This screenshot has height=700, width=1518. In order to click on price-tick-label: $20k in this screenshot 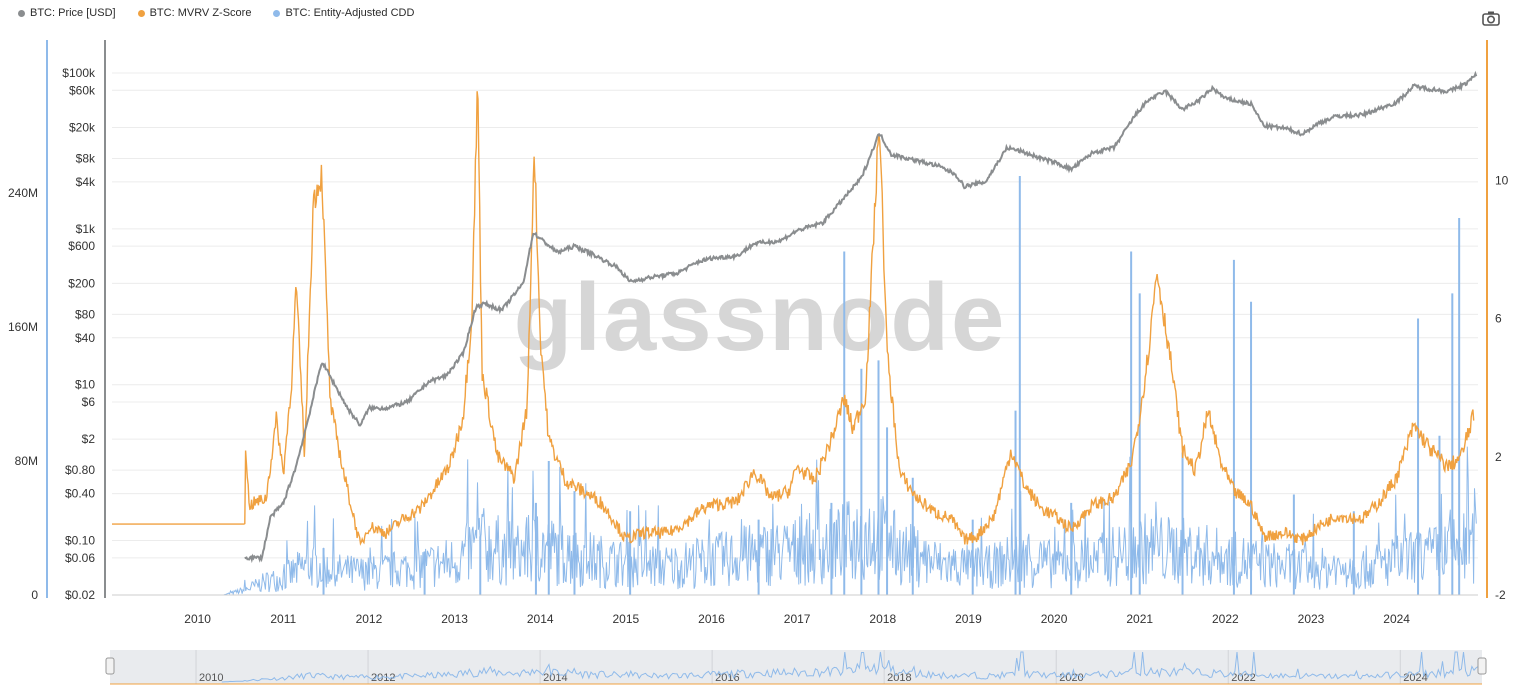, I will do `click(82, 127)`.